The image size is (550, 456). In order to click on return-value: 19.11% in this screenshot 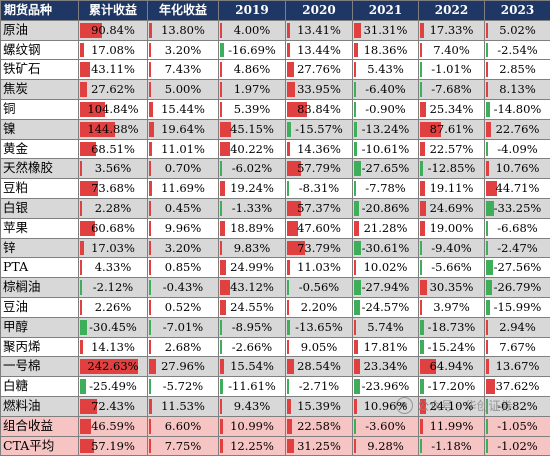, I will do `click(452, 188)`.